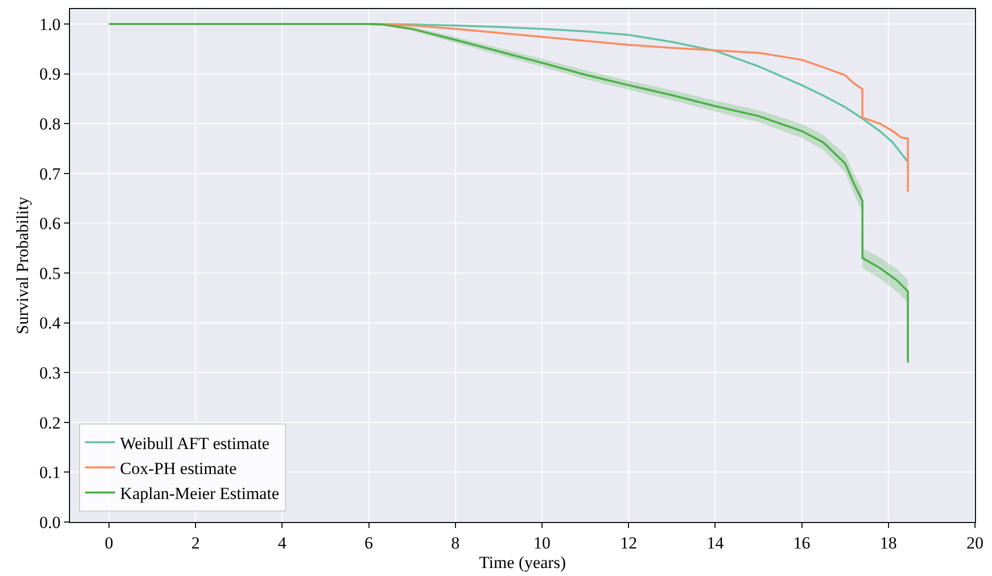 The height and width of the screenshot is (576, 992). Describe the element at coordinates (282, 542) in the screenshot. I see `x-tick-label: 4` at that location.